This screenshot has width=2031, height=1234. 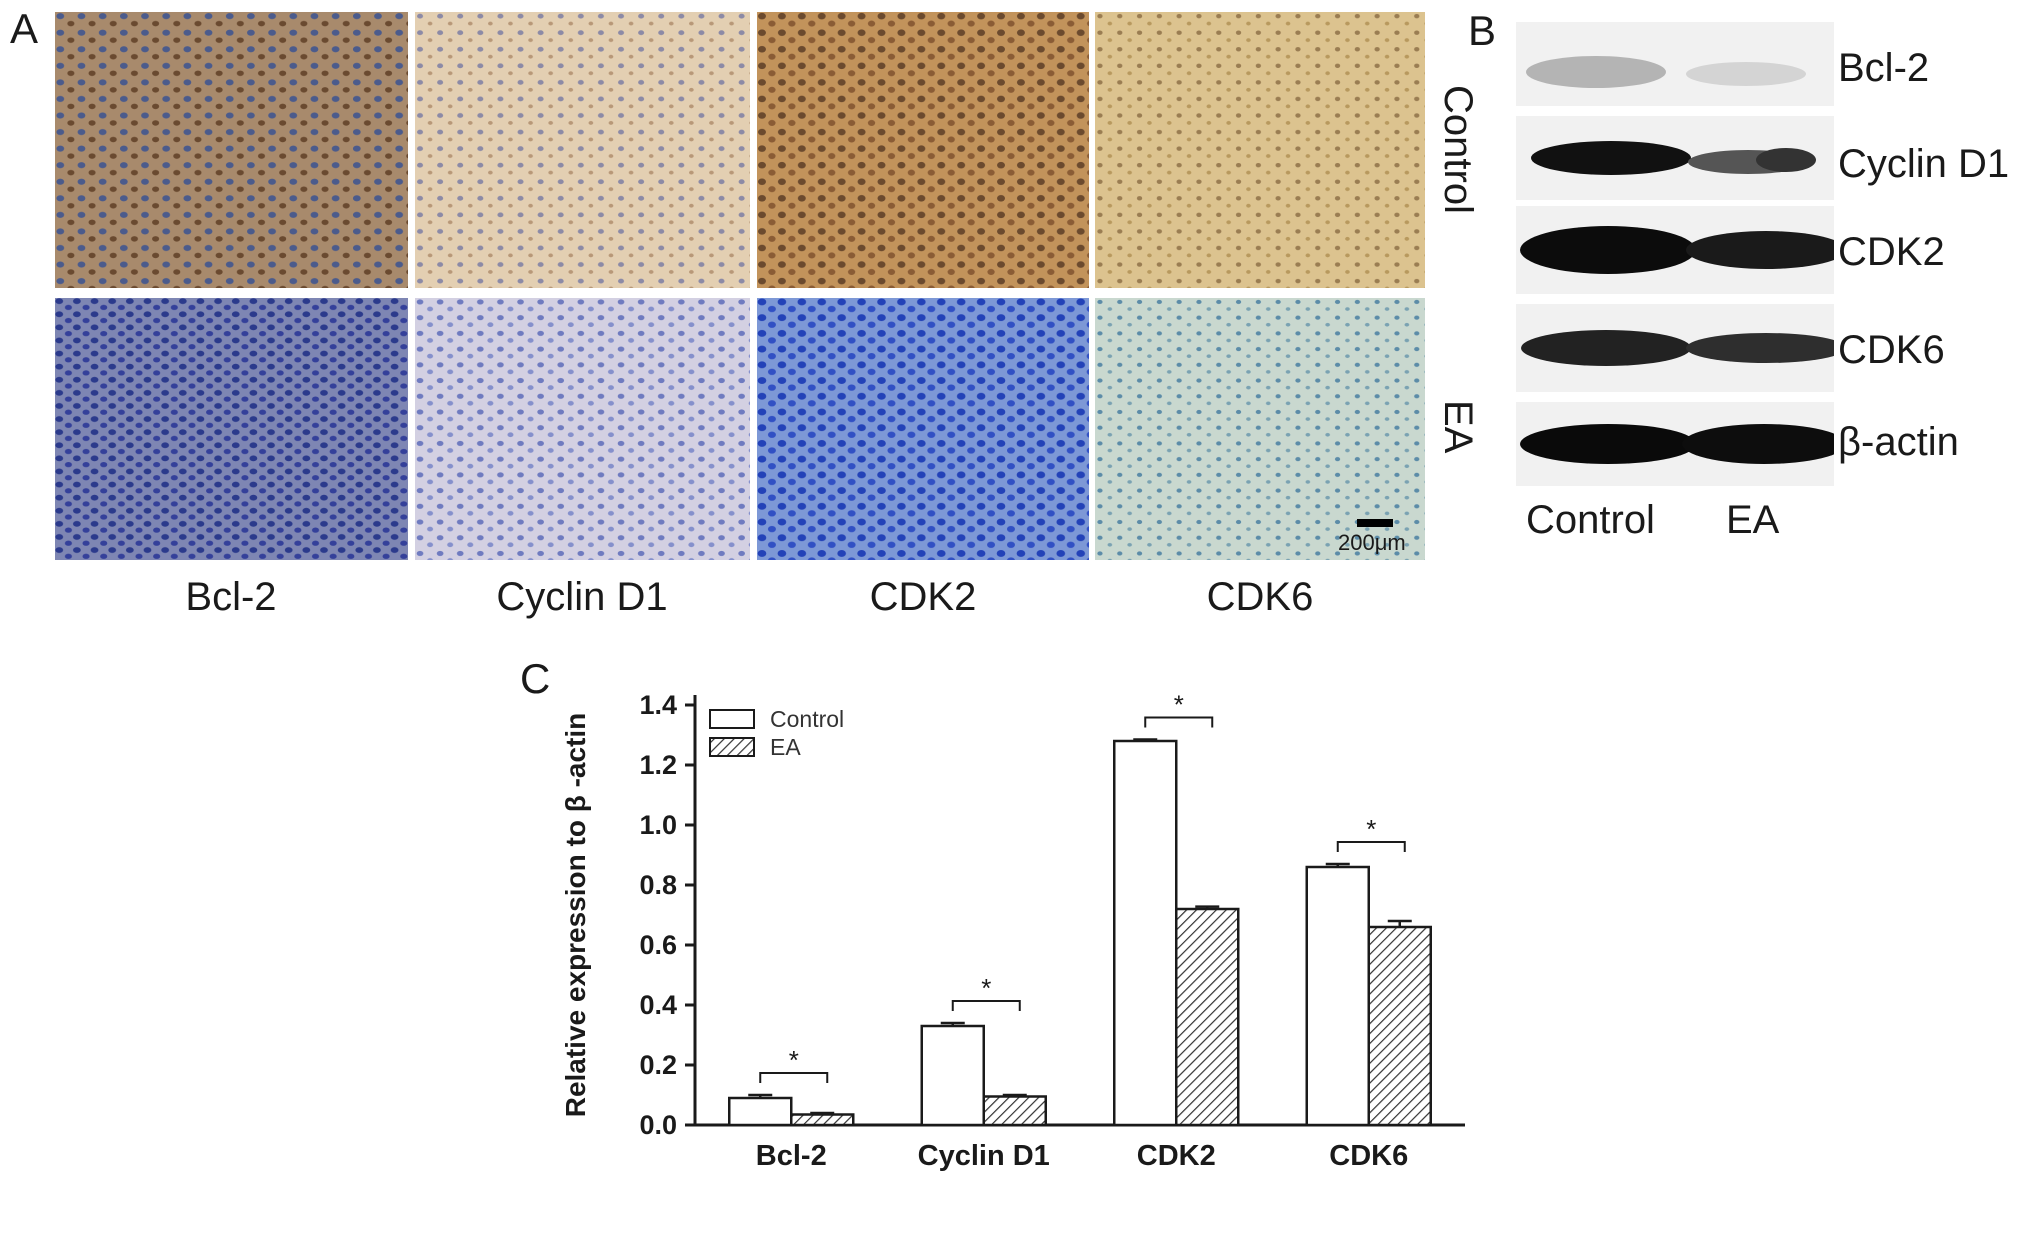 What do you see at coordinates (1675, 348) in the screenshot?
I see `blot-cdk6` at bounding box center [1675, 348].